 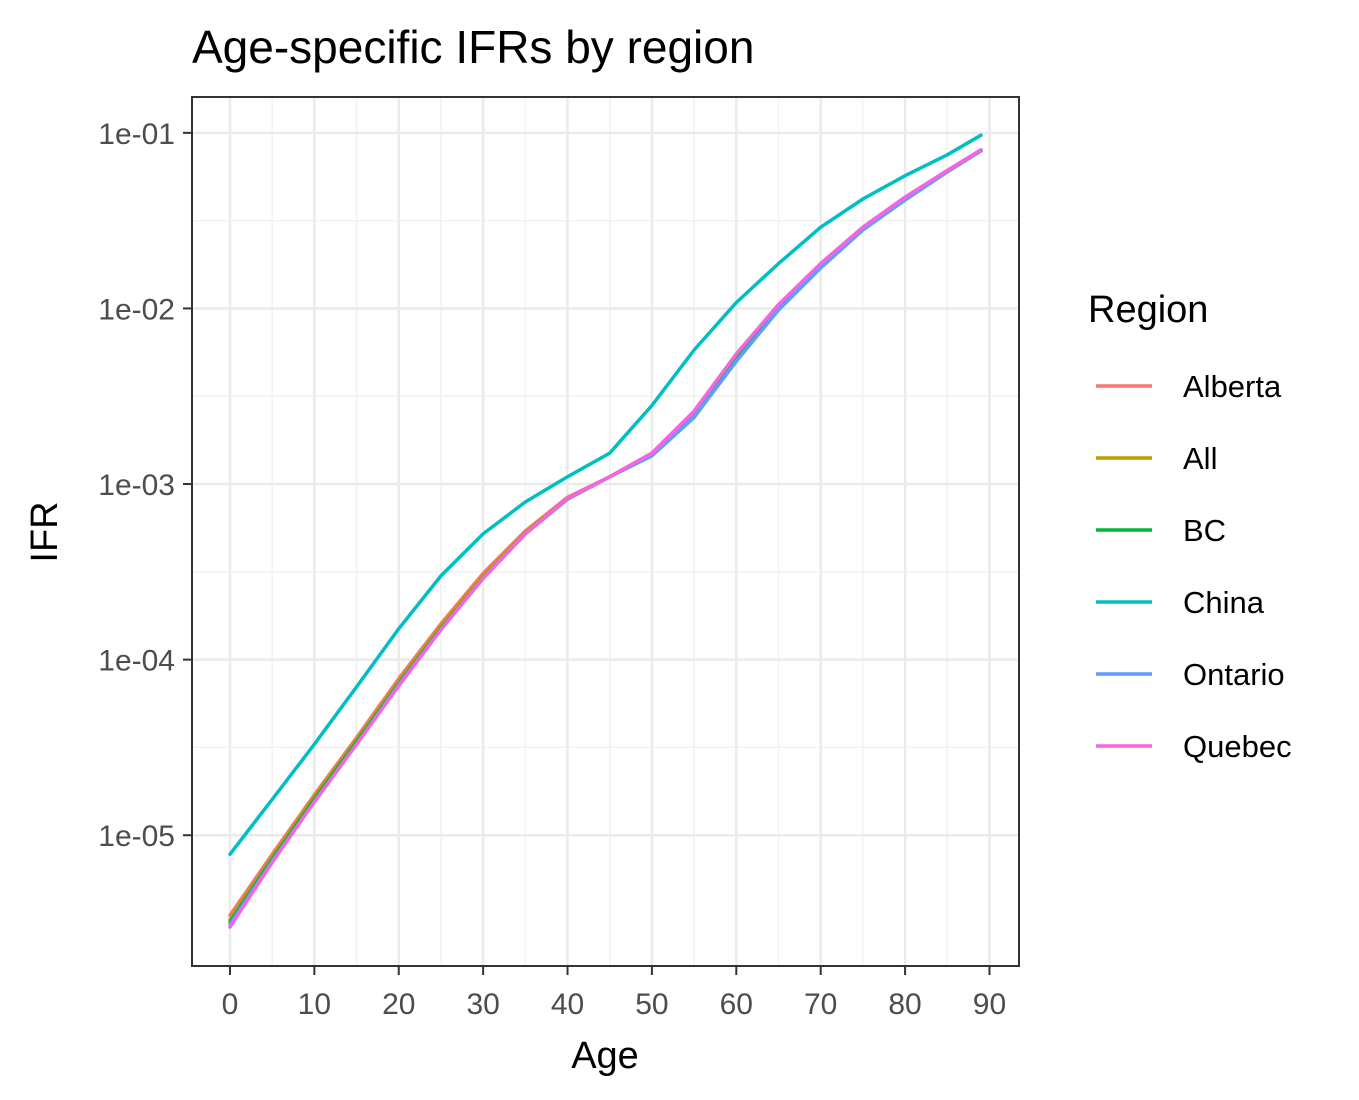 I want to click on x-tick-label: 30, so click(x=482, y=1004).